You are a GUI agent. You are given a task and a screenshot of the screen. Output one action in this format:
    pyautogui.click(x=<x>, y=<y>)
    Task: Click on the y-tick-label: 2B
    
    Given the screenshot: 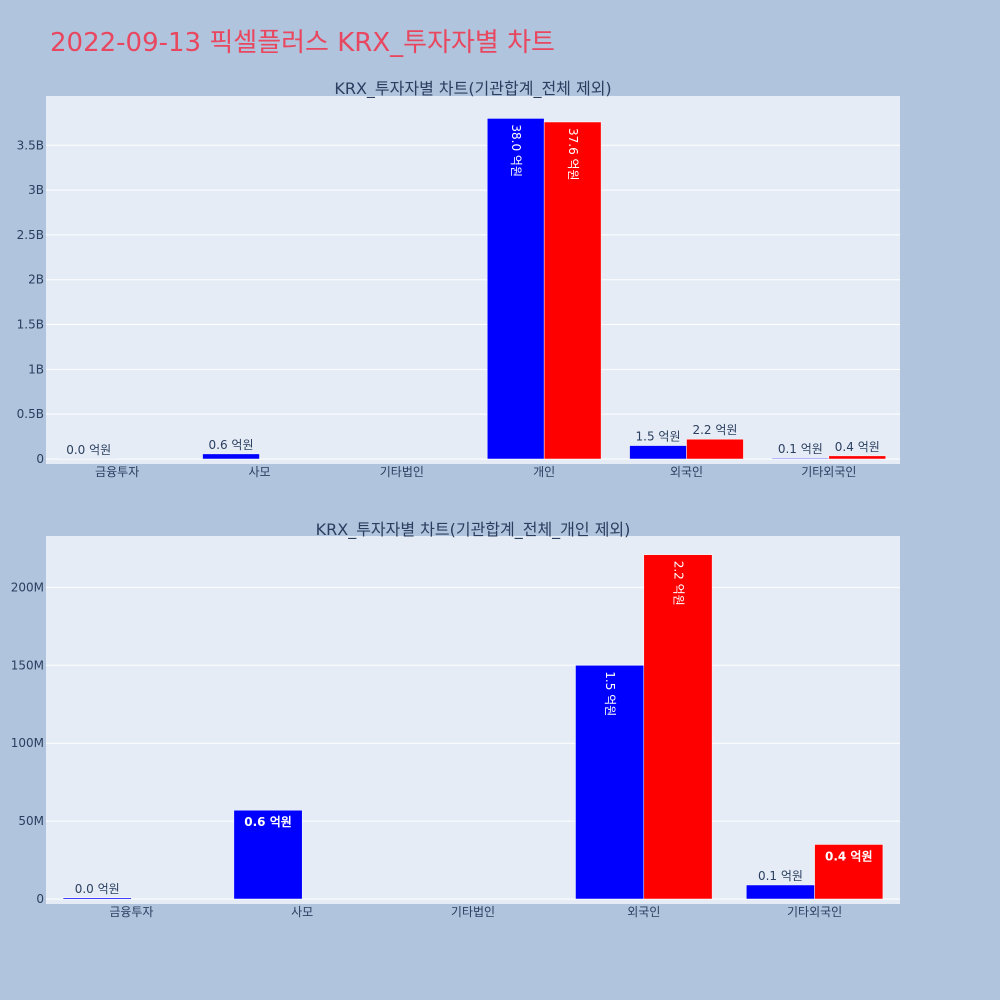 What is the action you would take?
    pyautogui.click(x=36, y=280)
    